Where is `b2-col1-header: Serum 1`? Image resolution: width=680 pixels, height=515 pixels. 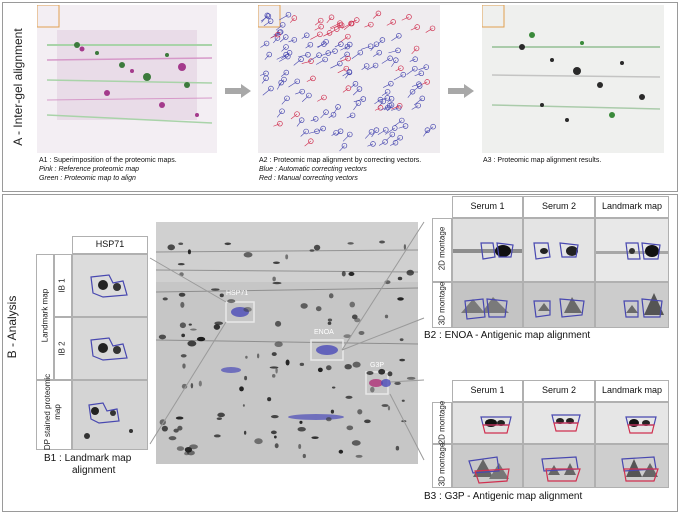 b2-col1-header: Serum 1 is located at coordinates (487, 206).